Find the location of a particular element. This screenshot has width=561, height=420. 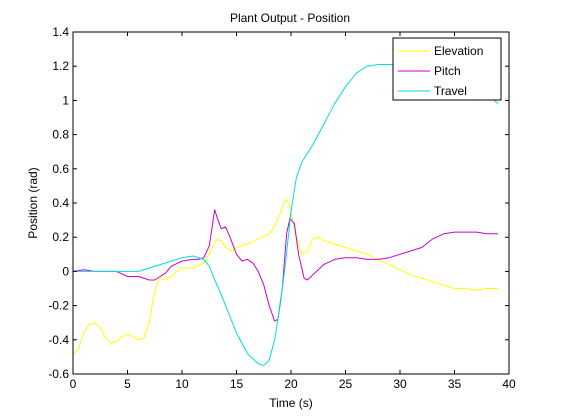

y-tick-label: 0.4 is located at coordinates (60, 203).